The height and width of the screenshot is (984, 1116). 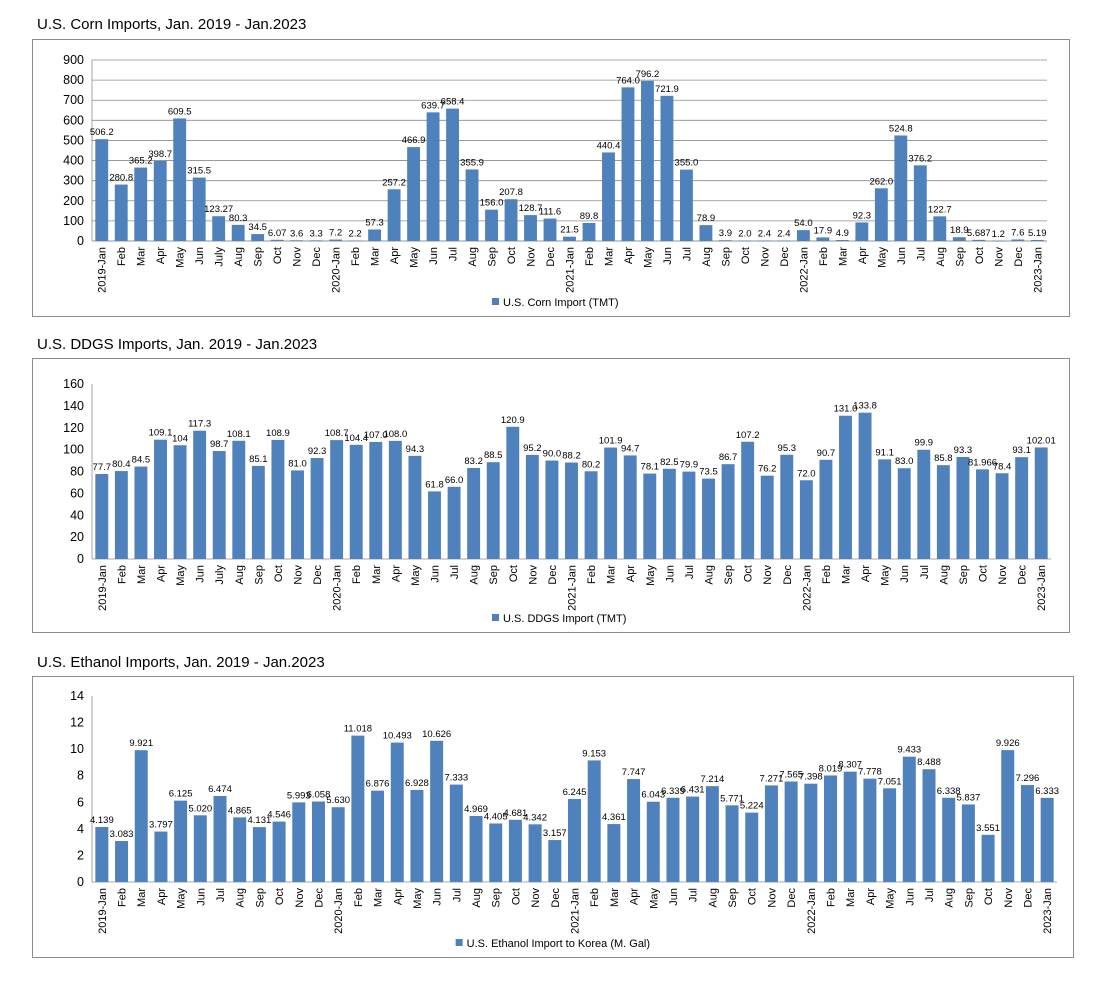 I want to click on data-label: 57.3, so click(x=374, y=222).